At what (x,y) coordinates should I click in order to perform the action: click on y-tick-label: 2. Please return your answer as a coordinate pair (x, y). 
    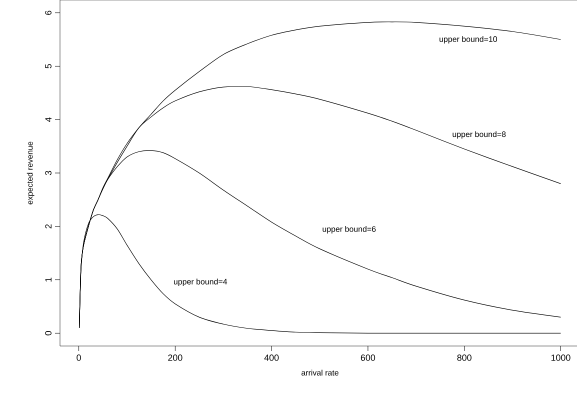
    Looking at the image, I should click on (48, 226).